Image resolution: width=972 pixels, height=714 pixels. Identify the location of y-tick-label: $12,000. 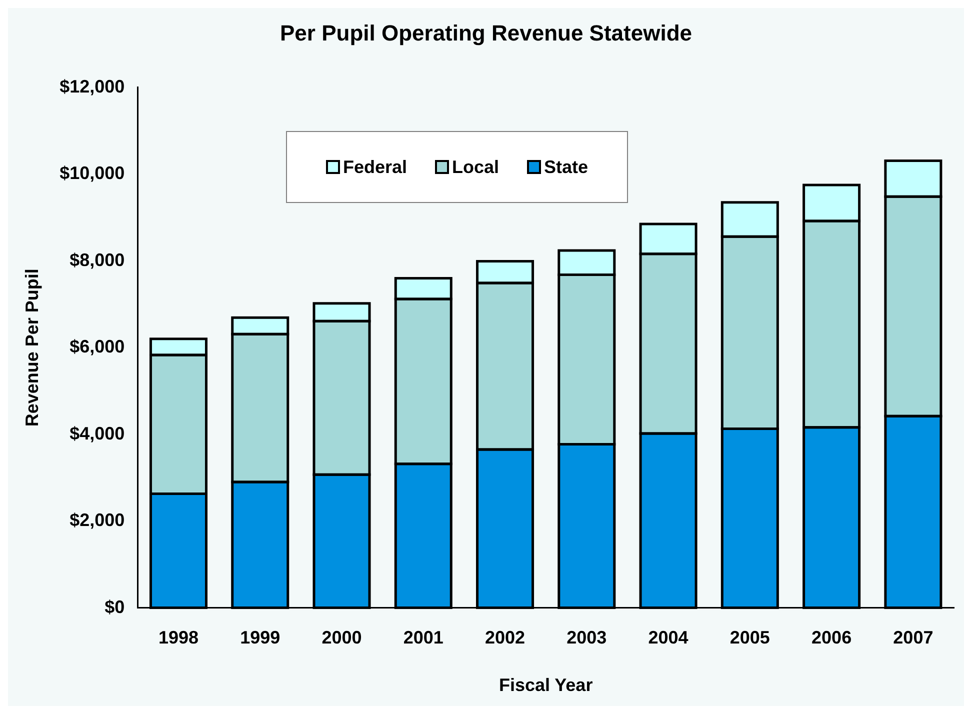
(92, 86).